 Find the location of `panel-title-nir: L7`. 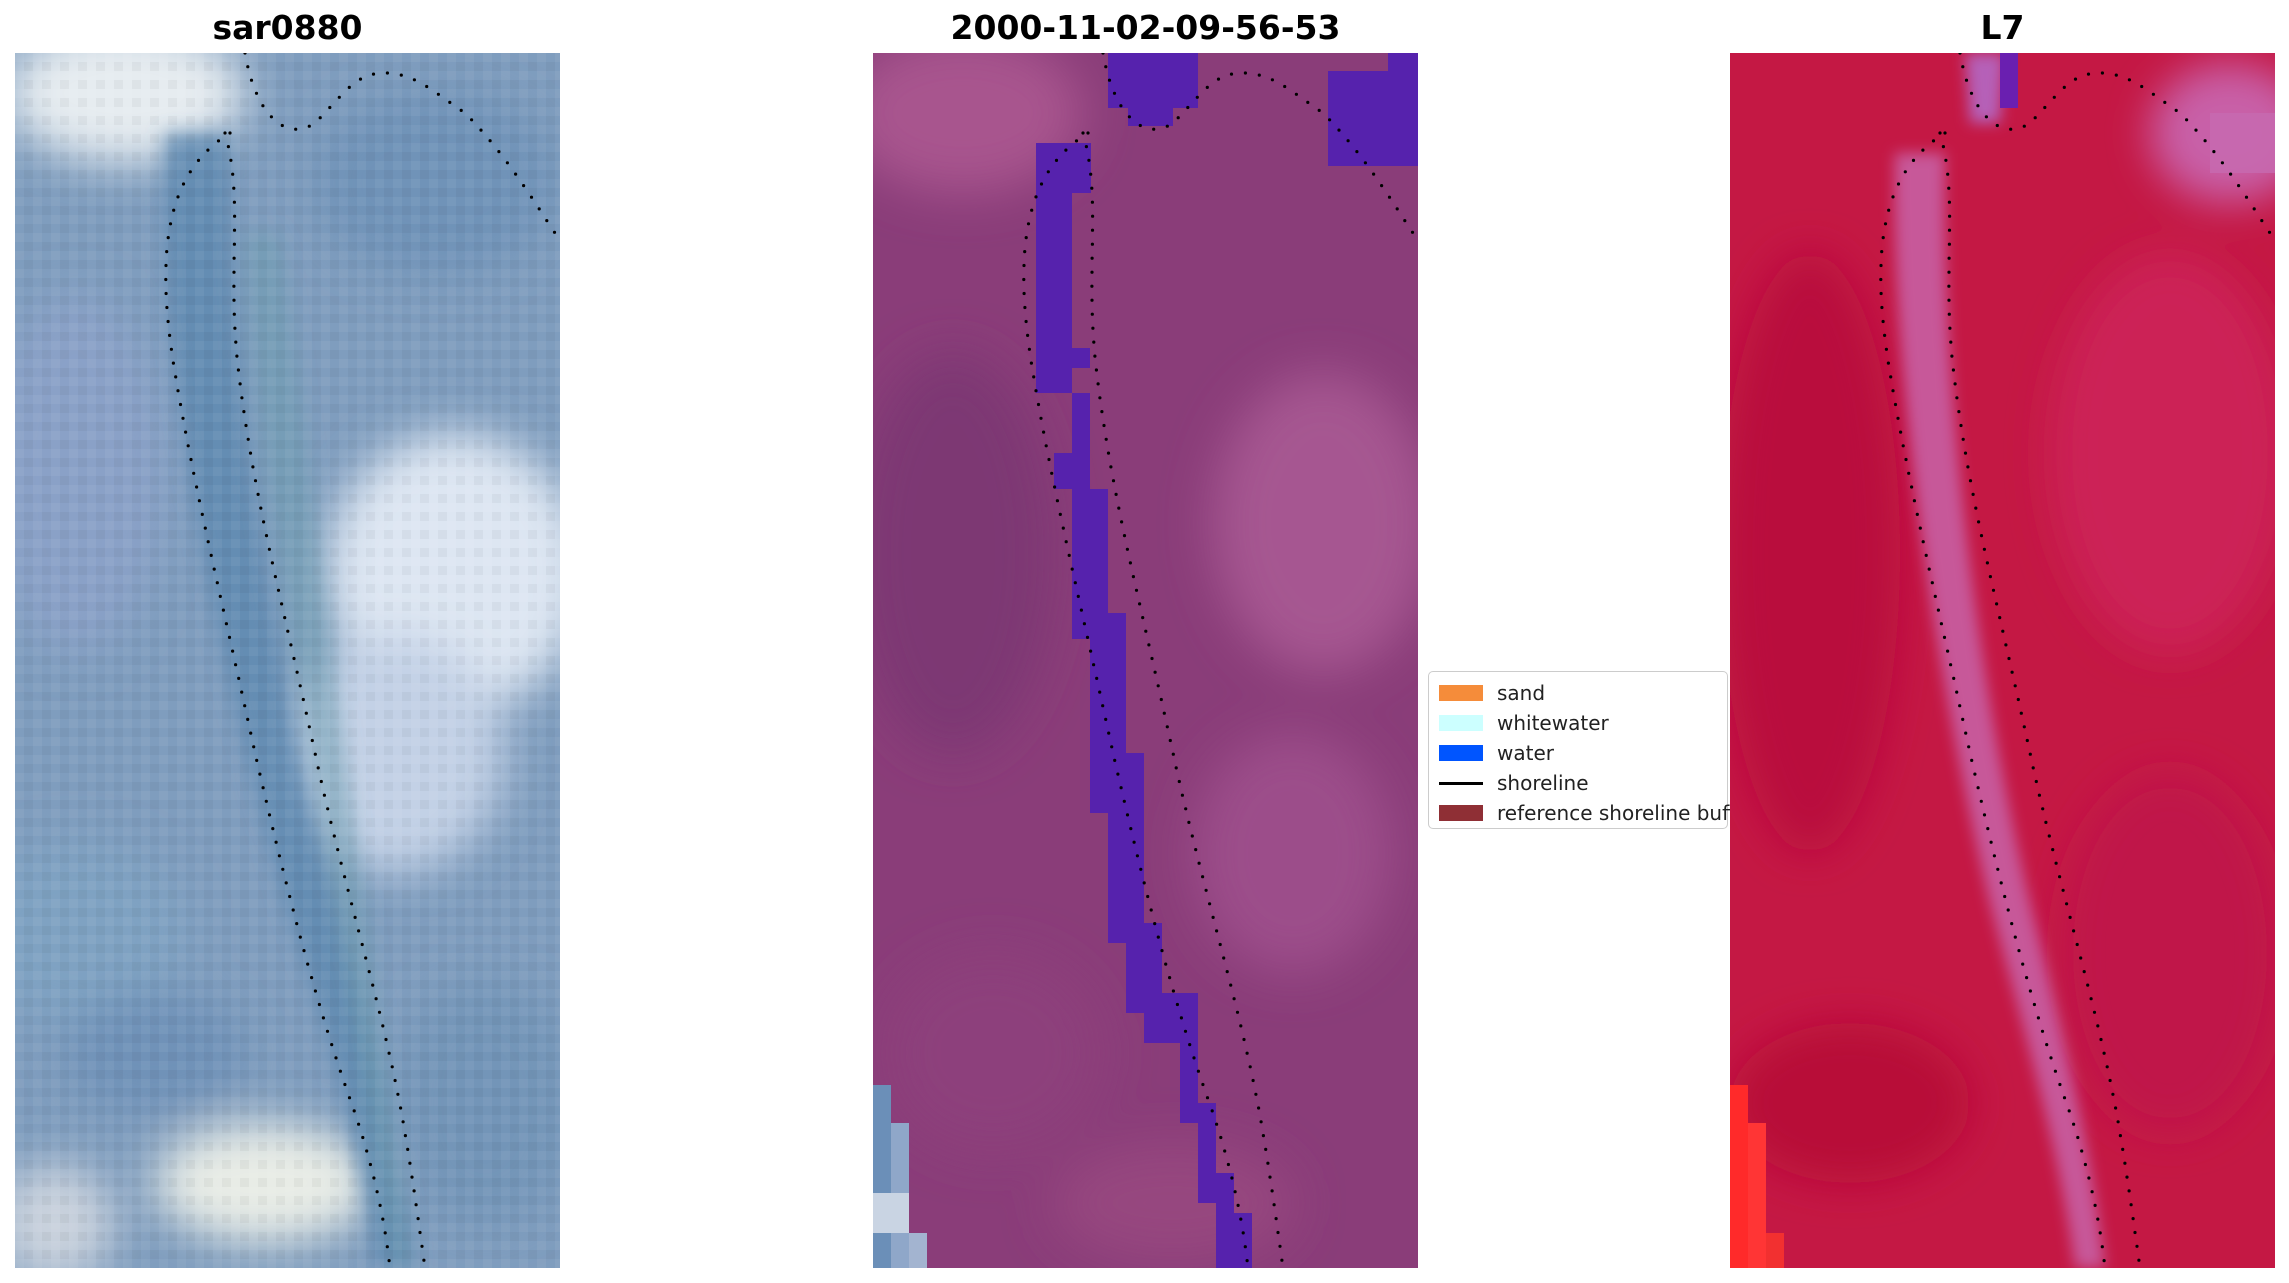

panel-title-nir: L7 is located at coordinates (2002, 27).